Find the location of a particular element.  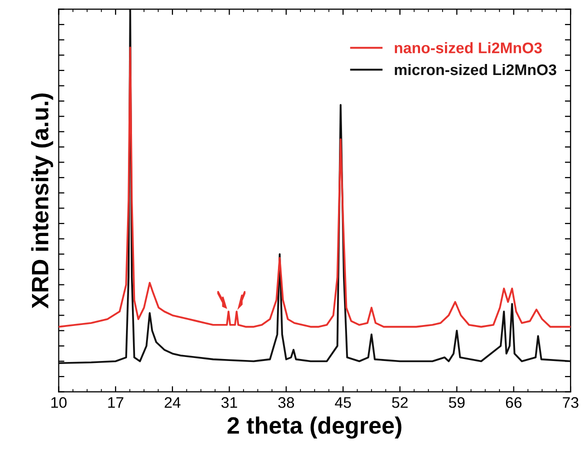

x-tick-label: 24 is located at coordinates (172, 402).